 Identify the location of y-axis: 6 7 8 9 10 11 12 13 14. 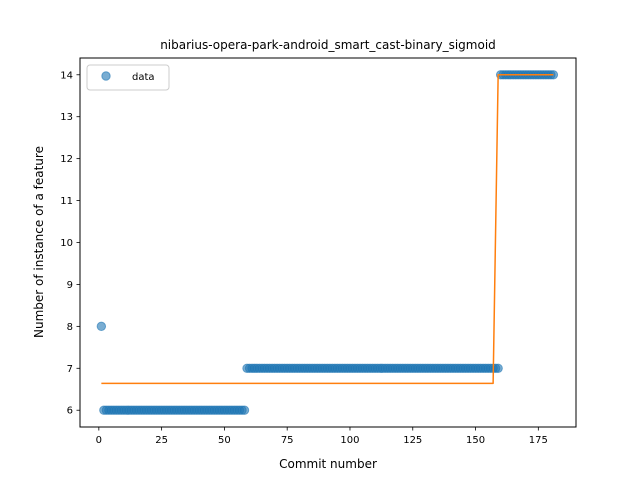
(70, 243).